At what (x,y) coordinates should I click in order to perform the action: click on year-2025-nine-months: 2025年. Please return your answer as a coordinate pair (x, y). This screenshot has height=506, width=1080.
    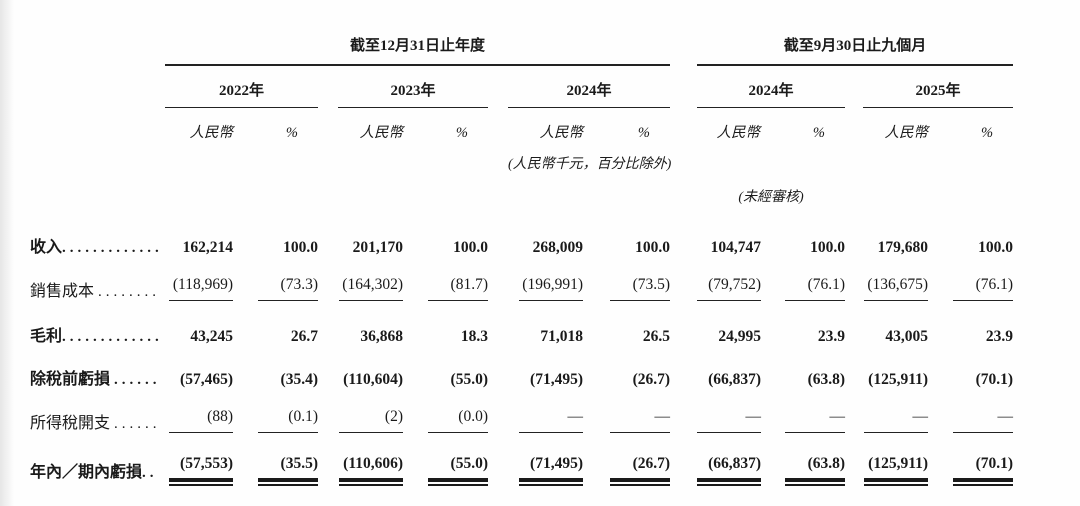
    Looking at the image, I should click on (938, 93).